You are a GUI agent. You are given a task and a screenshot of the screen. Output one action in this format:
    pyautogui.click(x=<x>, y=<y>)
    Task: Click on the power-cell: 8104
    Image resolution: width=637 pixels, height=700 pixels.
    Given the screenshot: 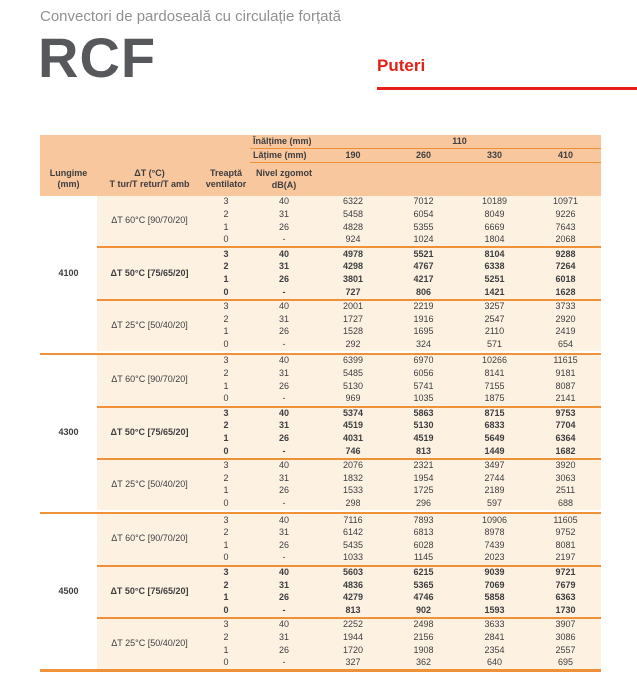 What is the action you would take?
    pyautogui.click(x=494, y=253)
    